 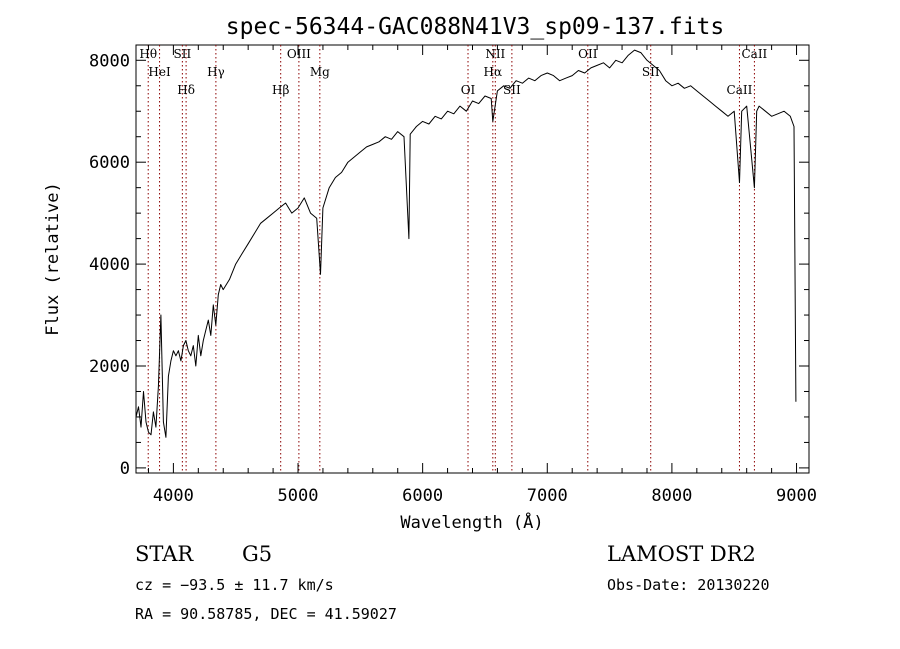 I want to click on survey-name: LAMOST DR2, so click(x=681, y=554).